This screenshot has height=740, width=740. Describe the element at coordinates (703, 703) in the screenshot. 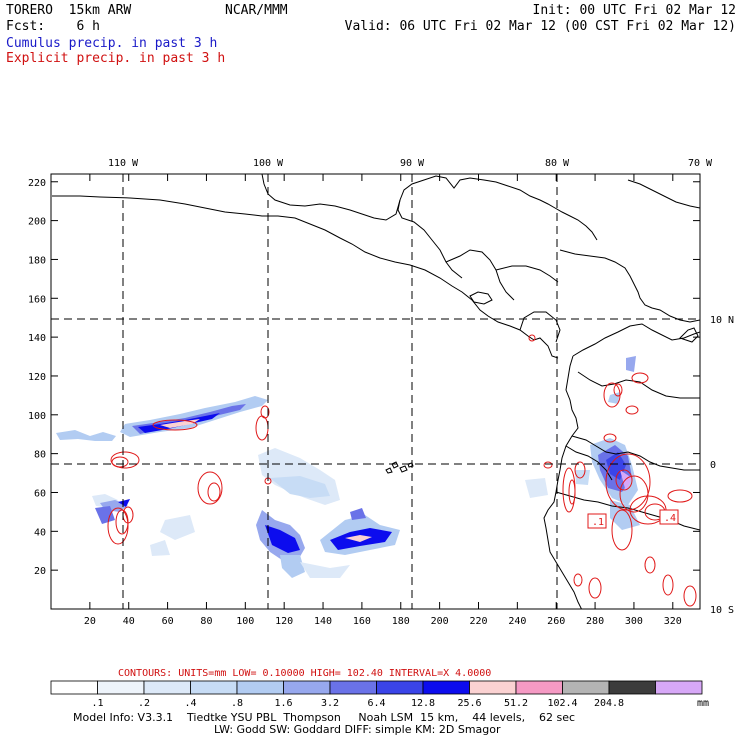

I see `color-bar-unit: mm` at that location.